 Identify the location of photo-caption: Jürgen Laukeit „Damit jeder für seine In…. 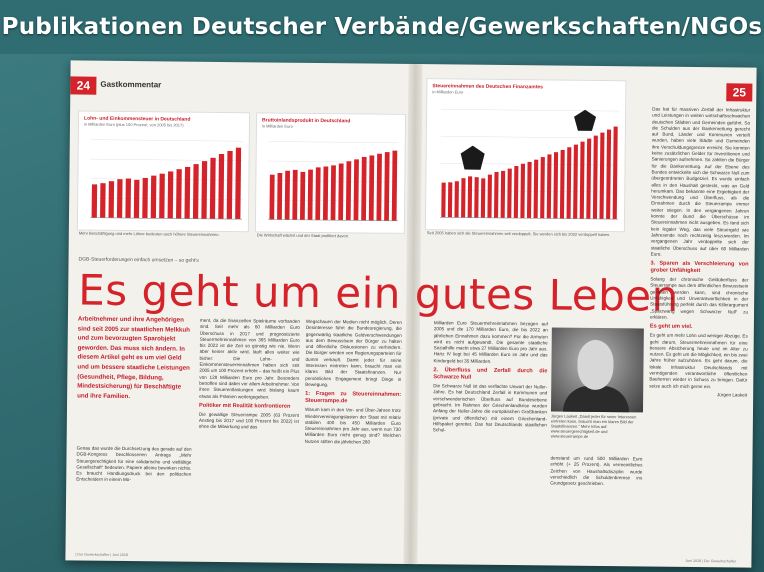
(593, 426).